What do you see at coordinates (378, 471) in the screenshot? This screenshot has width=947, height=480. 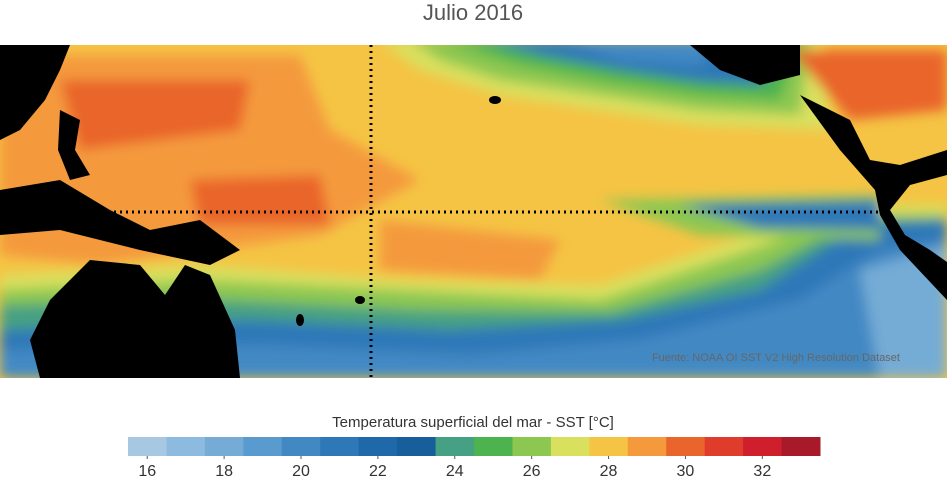 I see `colorbar-tick-label: 22` at bounding box center [378, 471].